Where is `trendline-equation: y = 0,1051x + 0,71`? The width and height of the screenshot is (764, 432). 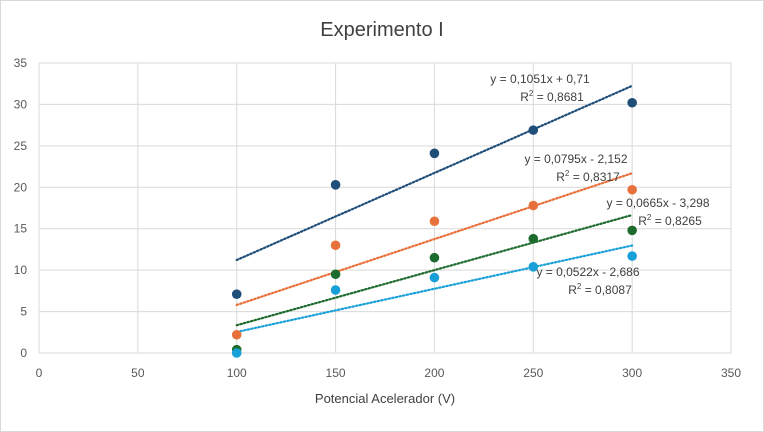 trendline-equation: y = 0,1051x + 0,71 is located at coordinates (540, 79).